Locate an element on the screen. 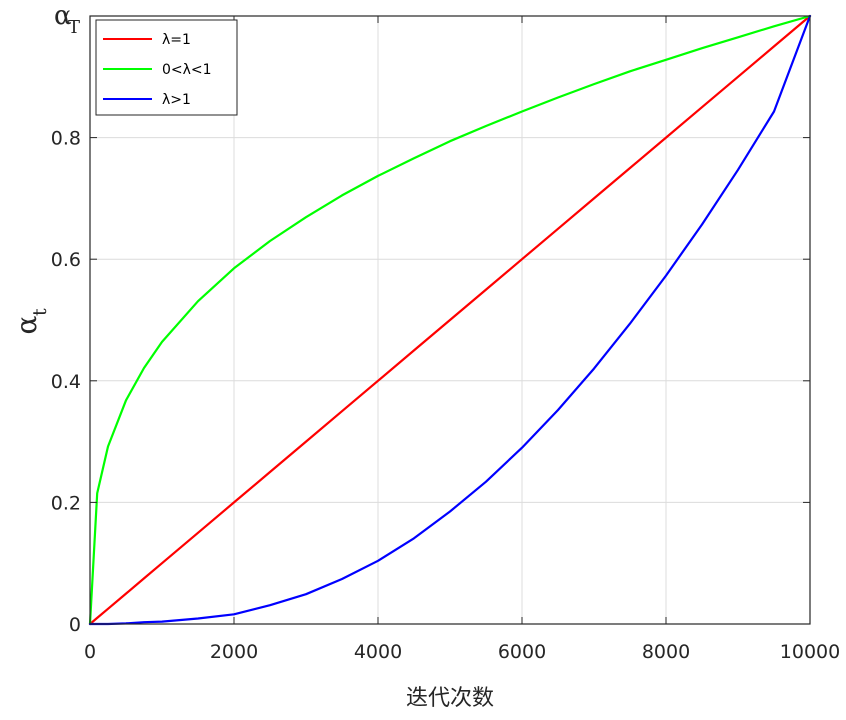 The width and height of the screenshot is (846, 720). y-top-label-subscript: T is located at coordinates (74, 27).